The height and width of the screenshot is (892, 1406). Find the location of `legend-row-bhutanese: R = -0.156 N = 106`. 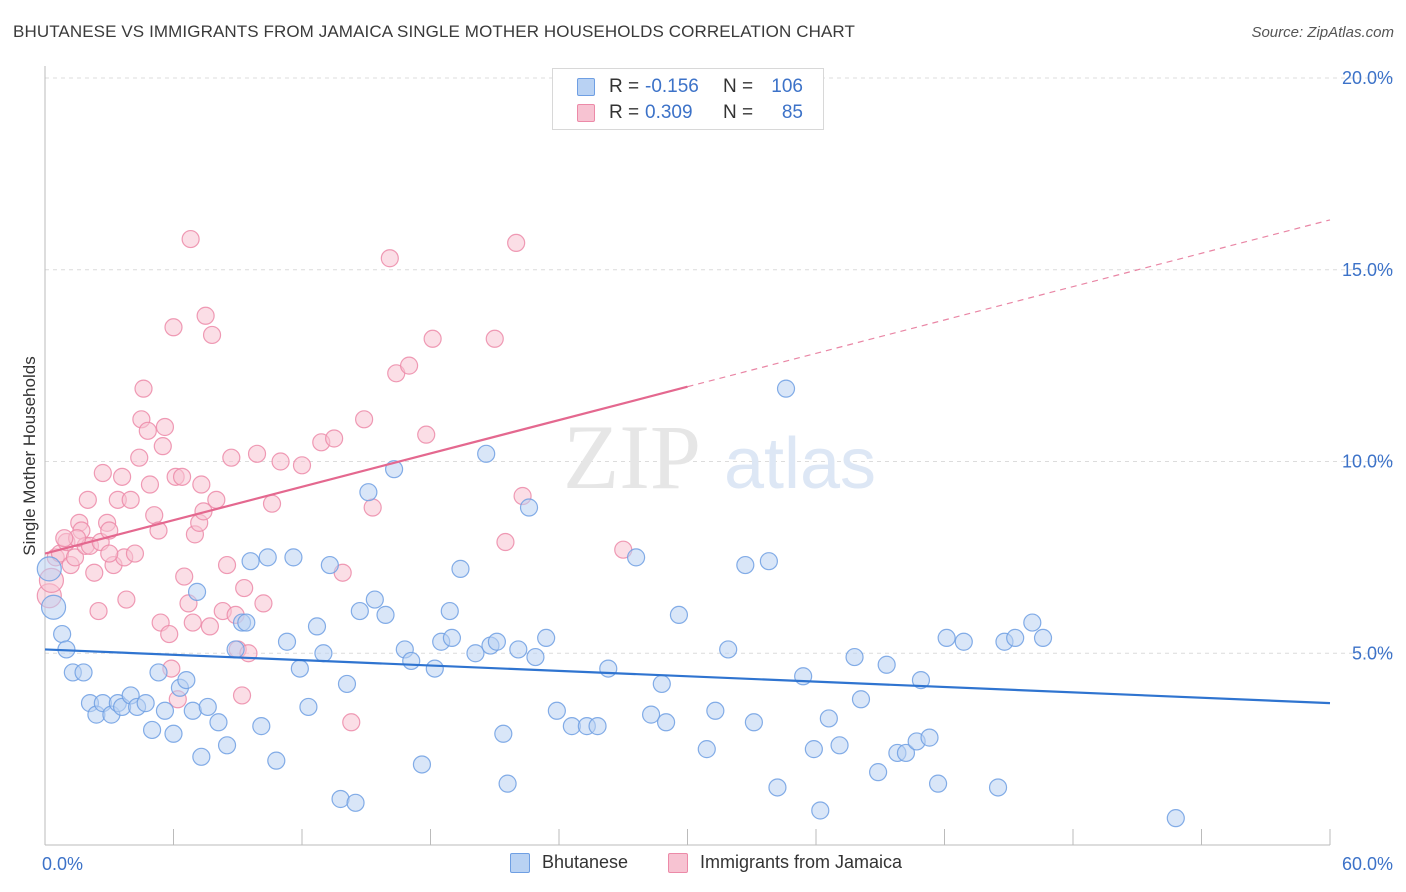

legend-row-bhutanese: R = -0.156 N = 106 is located at coordinates (690, 87).